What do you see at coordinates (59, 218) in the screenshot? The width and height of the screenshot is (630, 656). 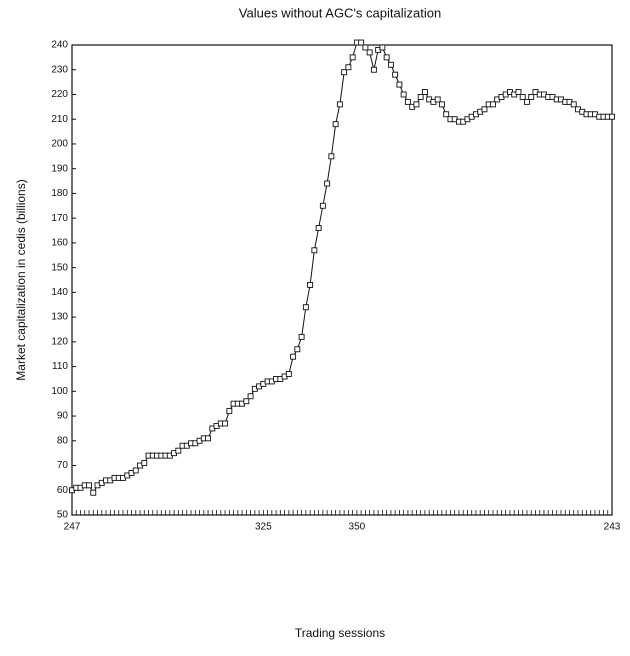 I see `y-tick-label: 170` at bounding box center [59, 218].